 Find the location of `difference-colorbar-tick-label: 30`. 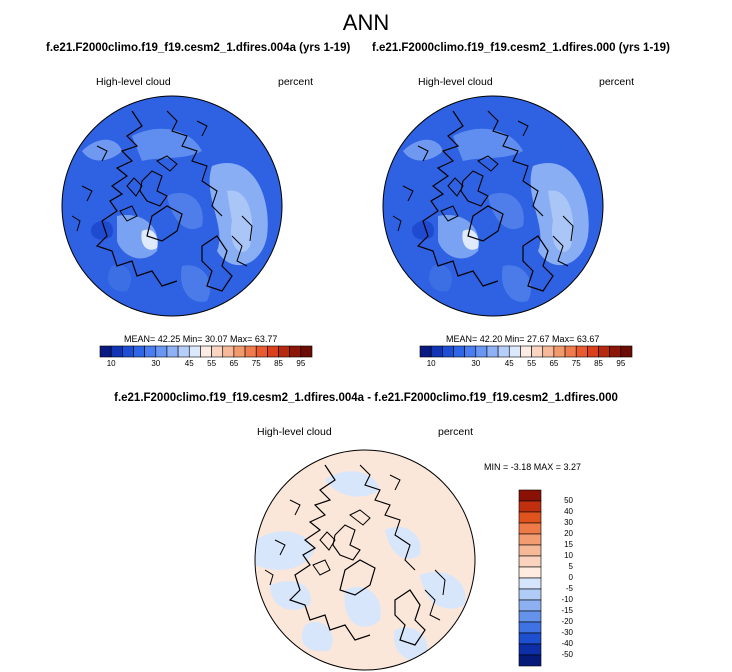

difference-colorbar-tick-label: 30 is located at coordinates (568, 522).